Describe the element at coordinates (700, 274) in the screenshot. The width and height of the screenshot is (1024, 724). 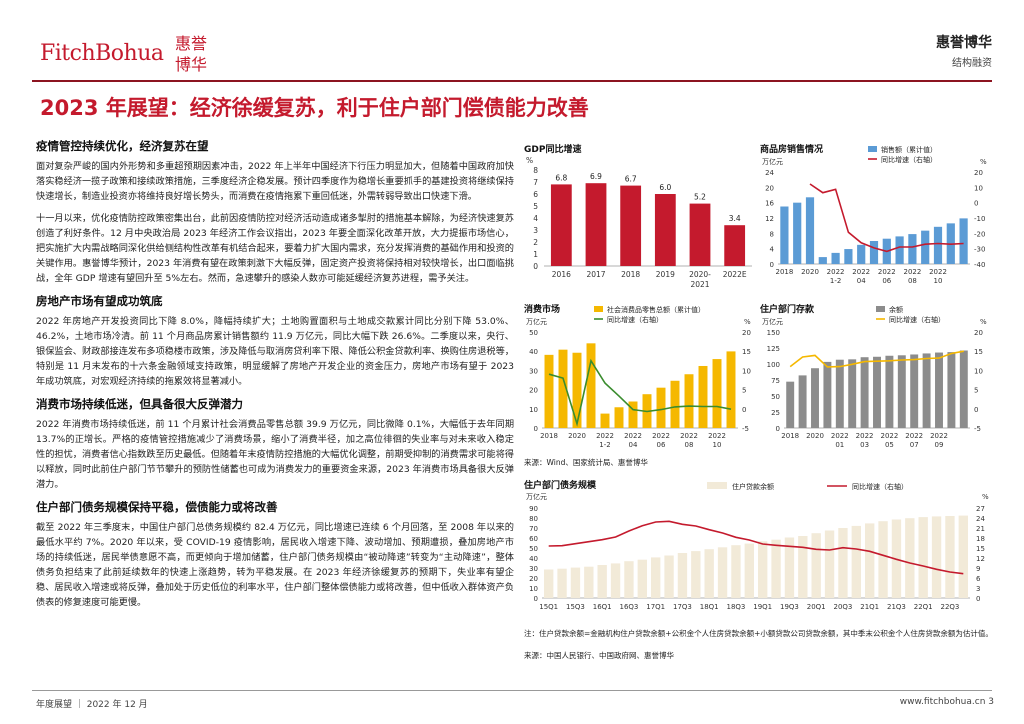
I see `x-tick-label: 2020-` at that location.